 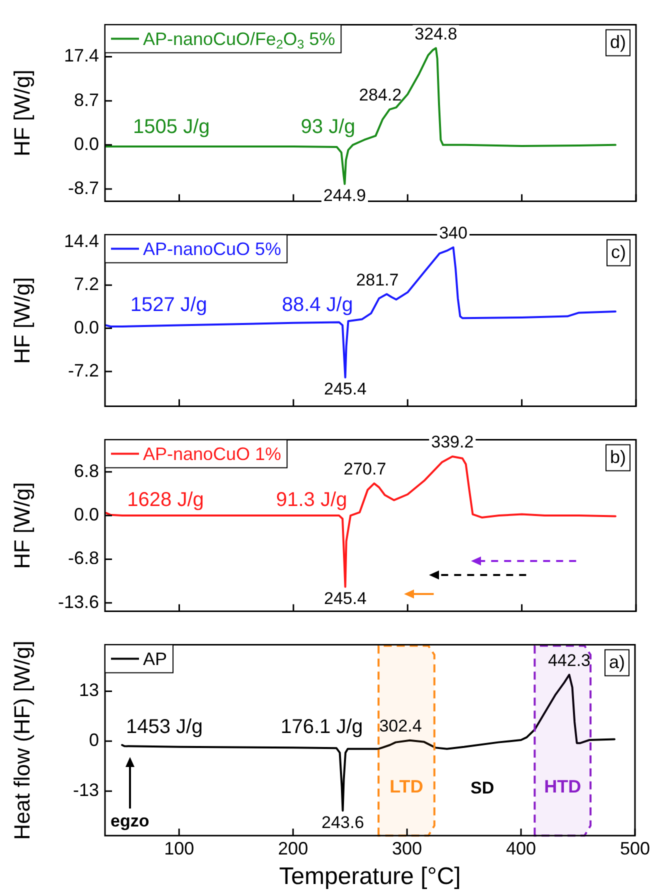 I want to click on y-tick-label: -6.8, so click(x=83, y=558).